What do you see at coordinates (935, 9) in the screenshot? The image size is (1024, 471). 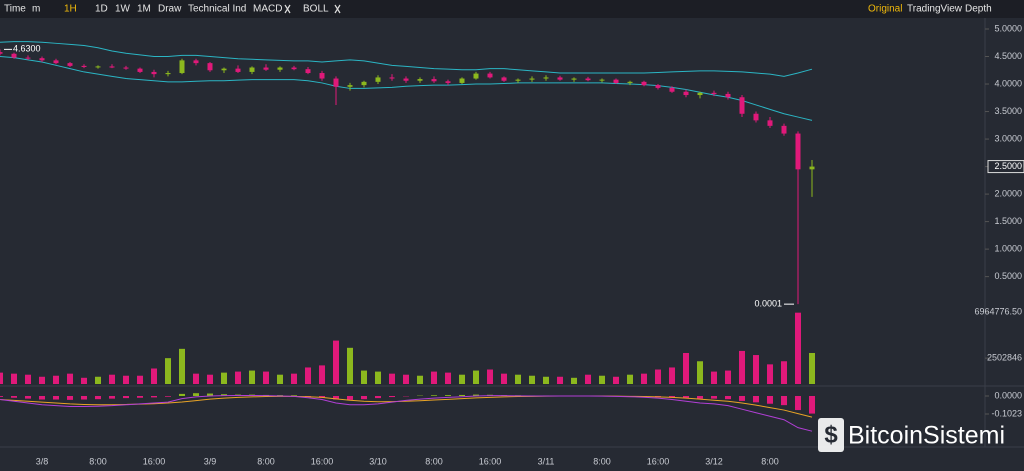 I see `toolbar-button: TradingView` at bounding box center [935, 9].